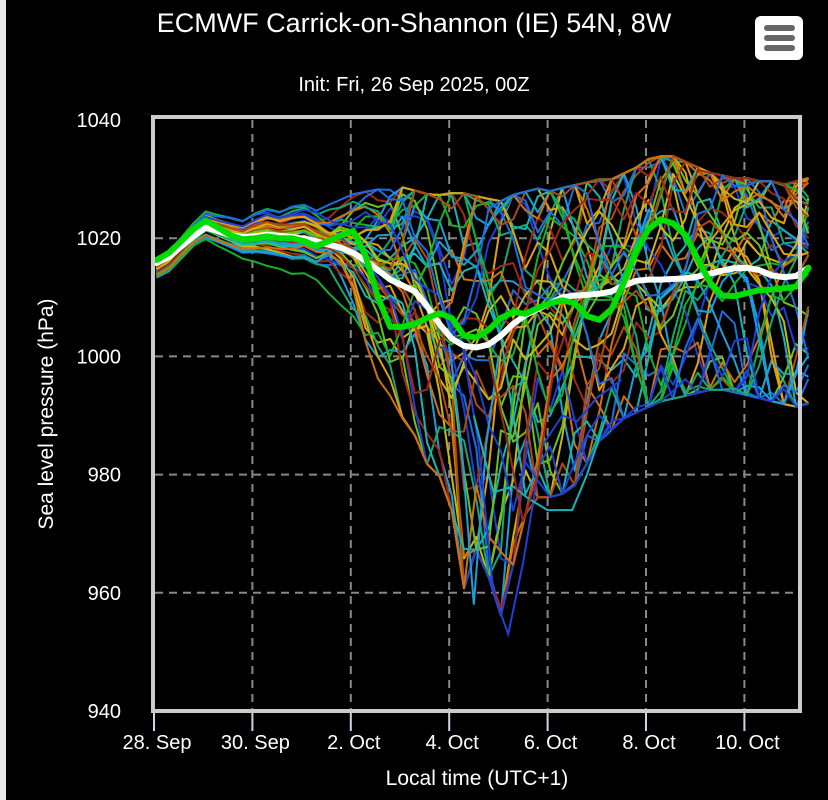  What do you see at coordinates (157, 743) in the screenshot?
I see `x-tick-label: 28. Sep` at bounding box center [157, 743].